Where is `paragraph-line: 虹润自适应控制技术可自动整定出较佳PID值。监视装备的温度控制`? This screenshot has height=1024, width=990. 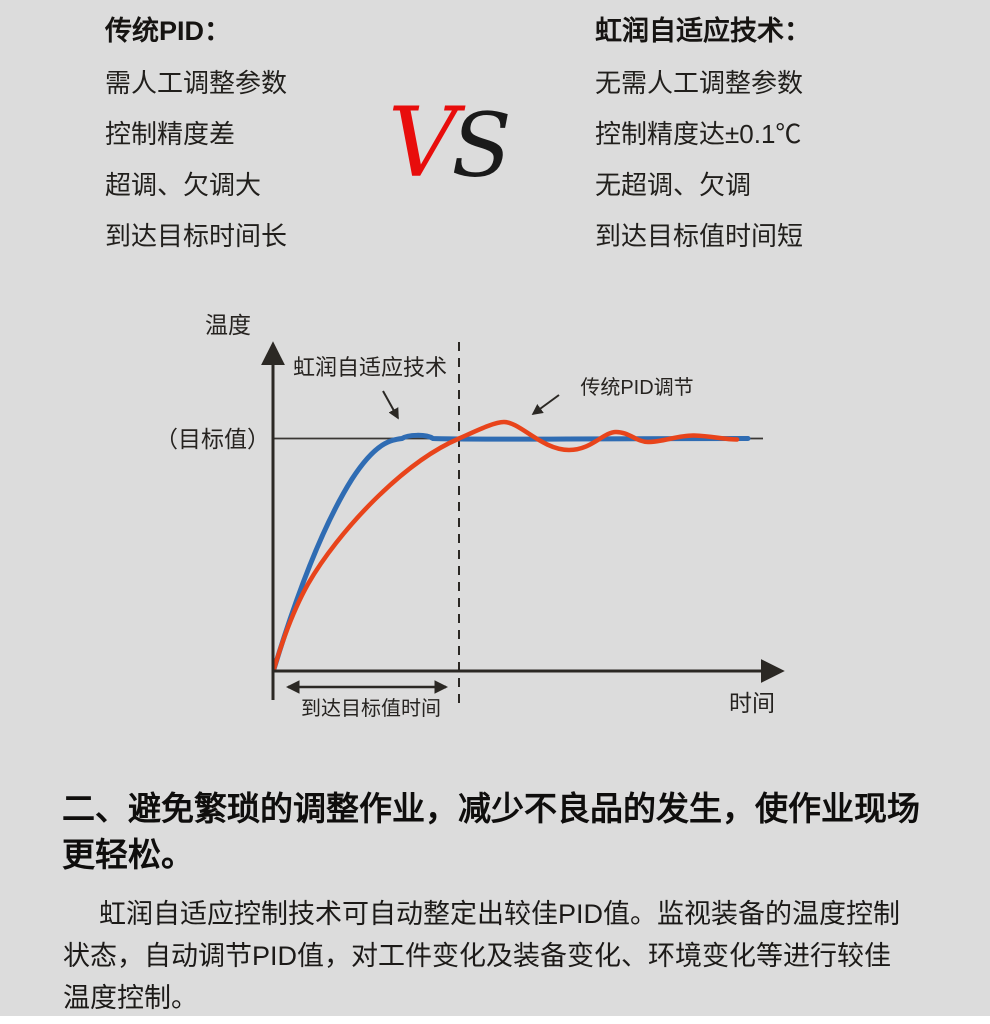 paragraph-line: 虹润自适应控制技术可自动整定出较佳PID值。监视装备的温度控制 is located at coordinates (500, 914).